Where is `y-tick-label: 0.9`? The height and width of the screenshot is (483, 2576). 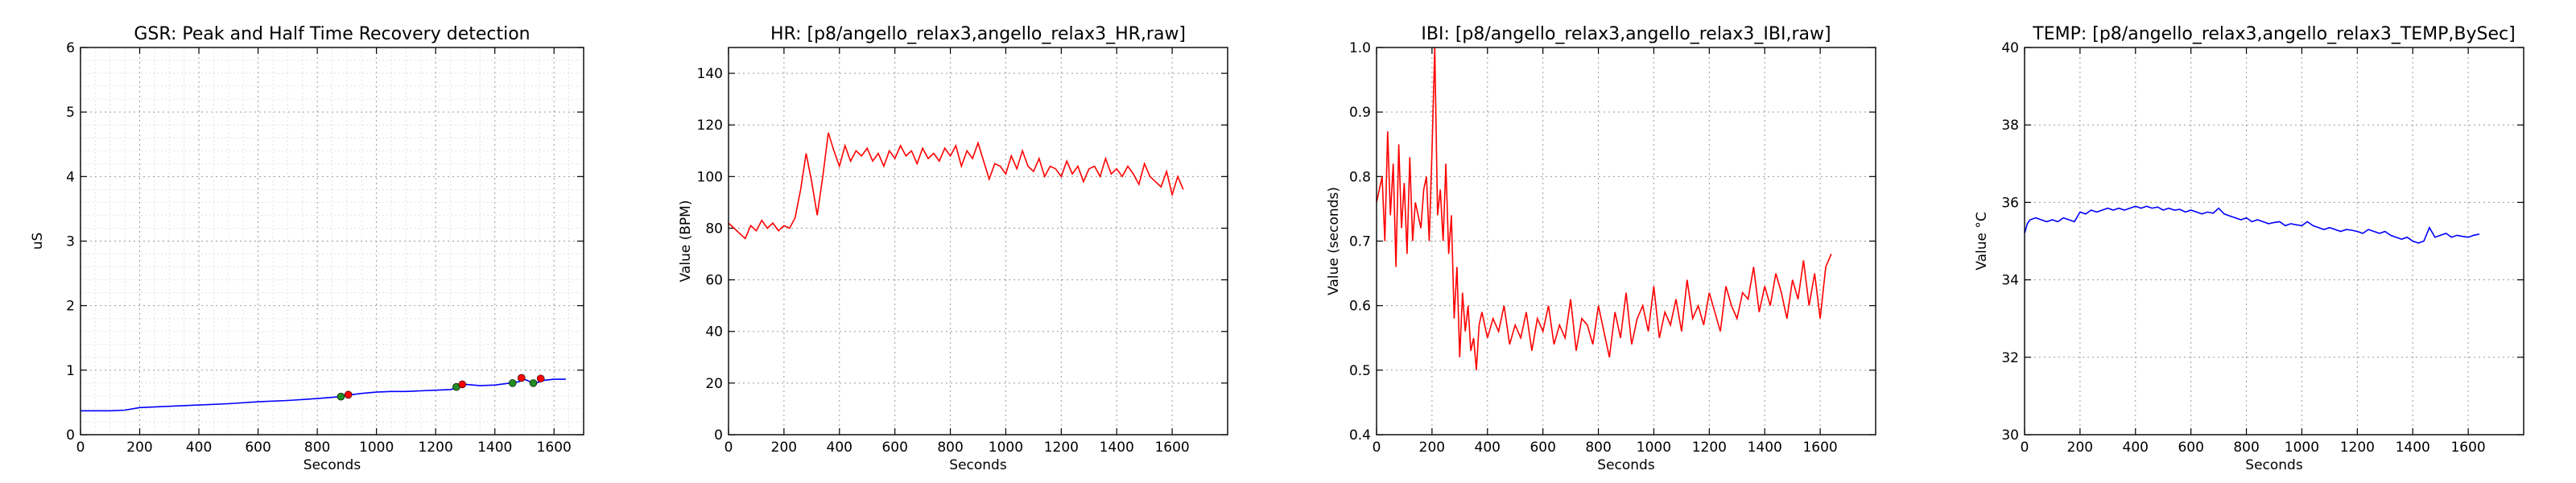
y-tick-label: 0.9 is located at coordinates (1360, 113).